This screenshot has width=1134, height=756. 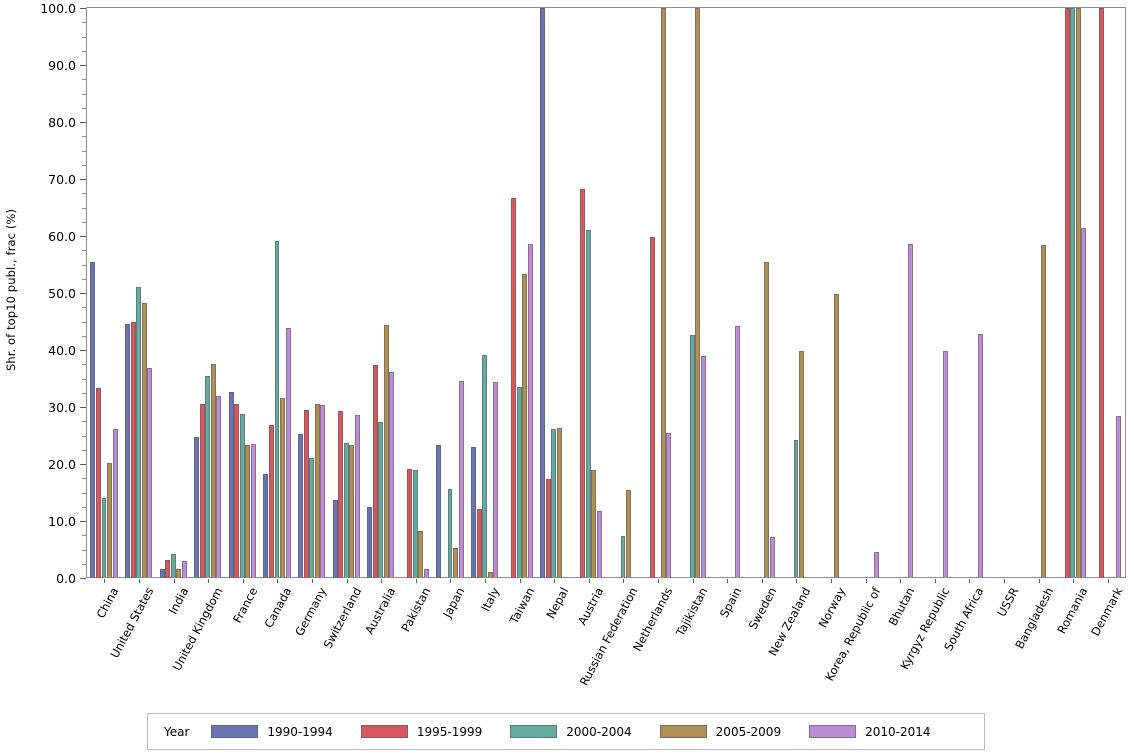 I want to click on legend-entry: 2005-2009, so click(x=720, y=732).